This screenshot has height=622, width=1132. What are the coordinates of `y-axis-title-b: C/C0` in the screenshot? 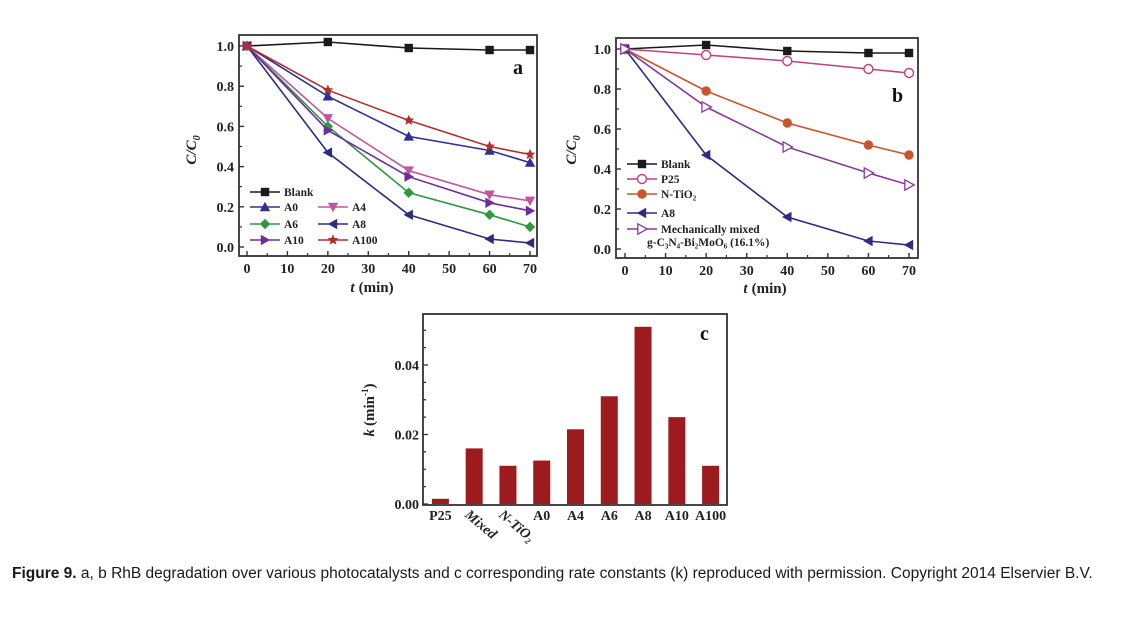 It's located at (573, 149).